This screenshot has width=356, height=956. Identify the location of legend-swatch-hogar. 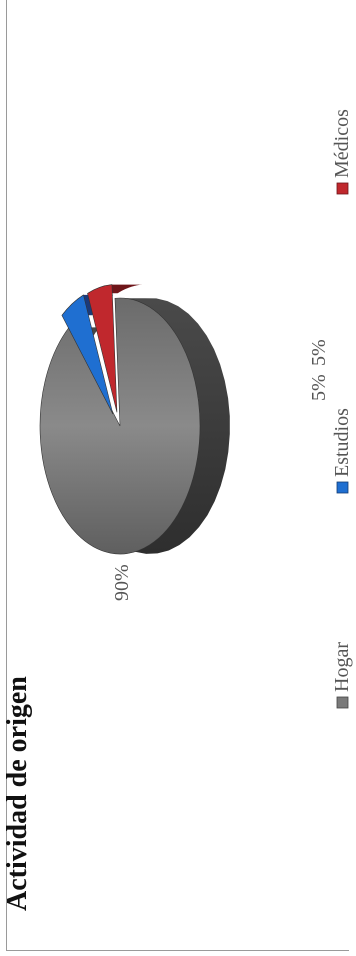
(342, 702).